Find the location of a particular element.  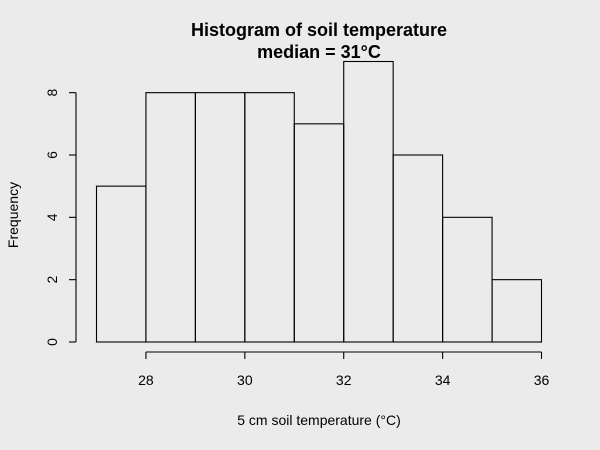

y-axis: 0 2 4 6 8 is located at coordinates (60, 217).